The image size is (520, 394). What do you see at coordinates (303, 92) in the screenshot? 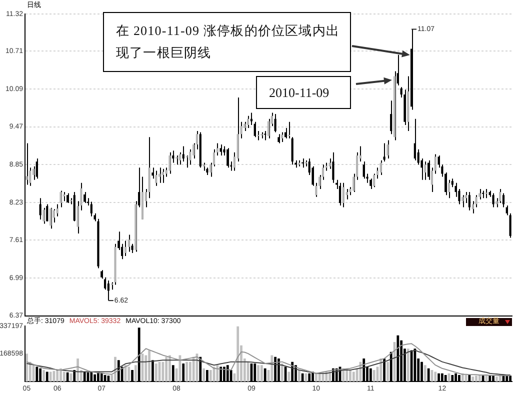
I see `annotation: 2010-11-09` at bounding box center [303, 92].